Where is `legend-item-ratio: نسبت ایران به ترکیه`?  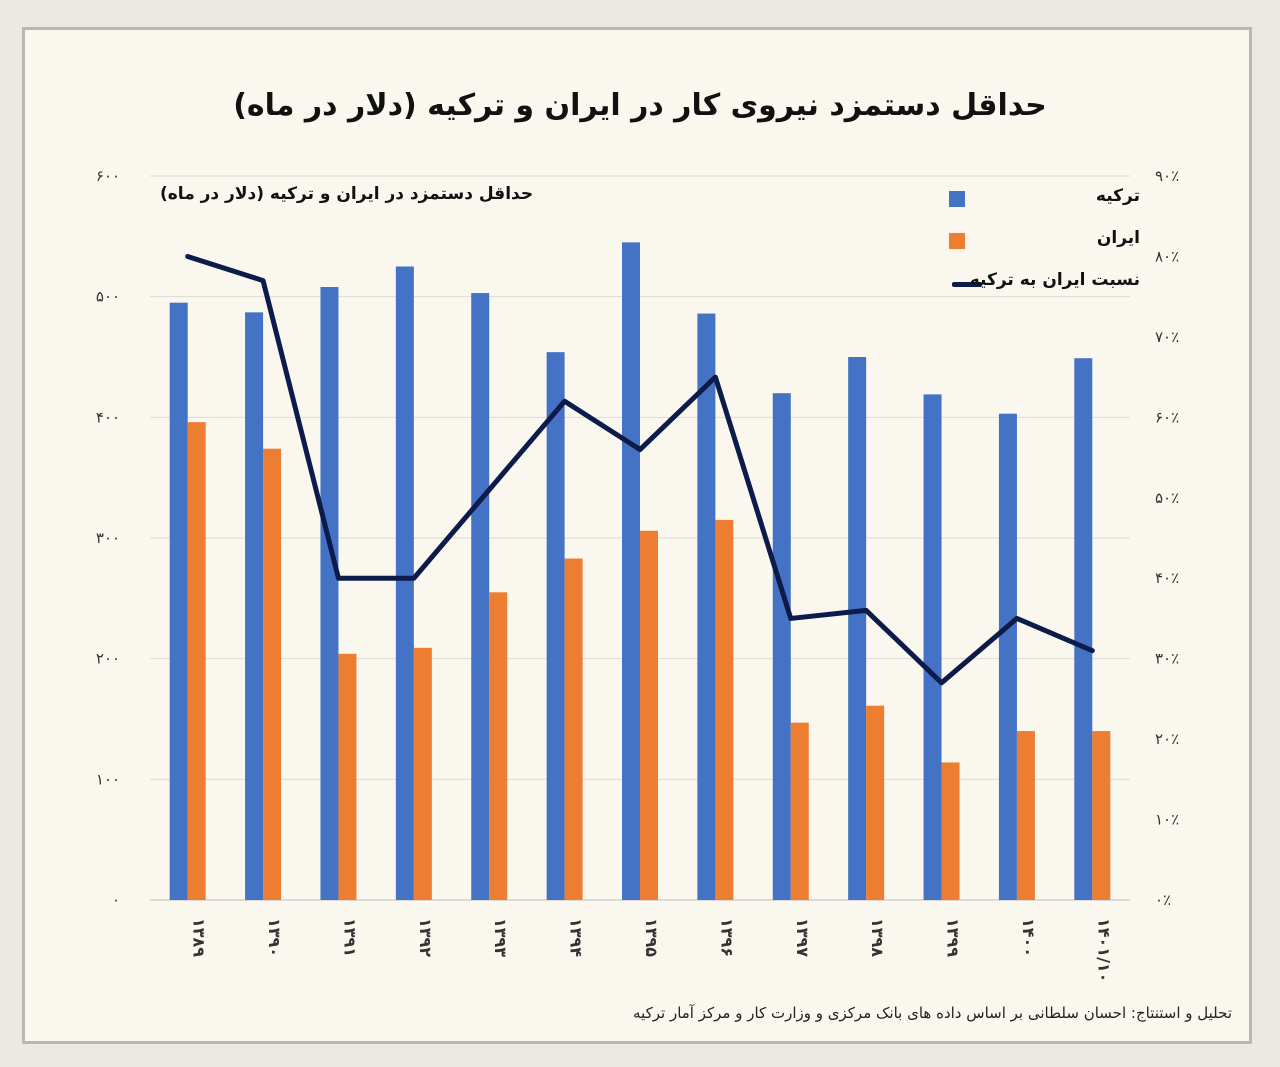 legend-item-ratio: نسبت ایران به ترکیه is located at coordinates (1040, 285).